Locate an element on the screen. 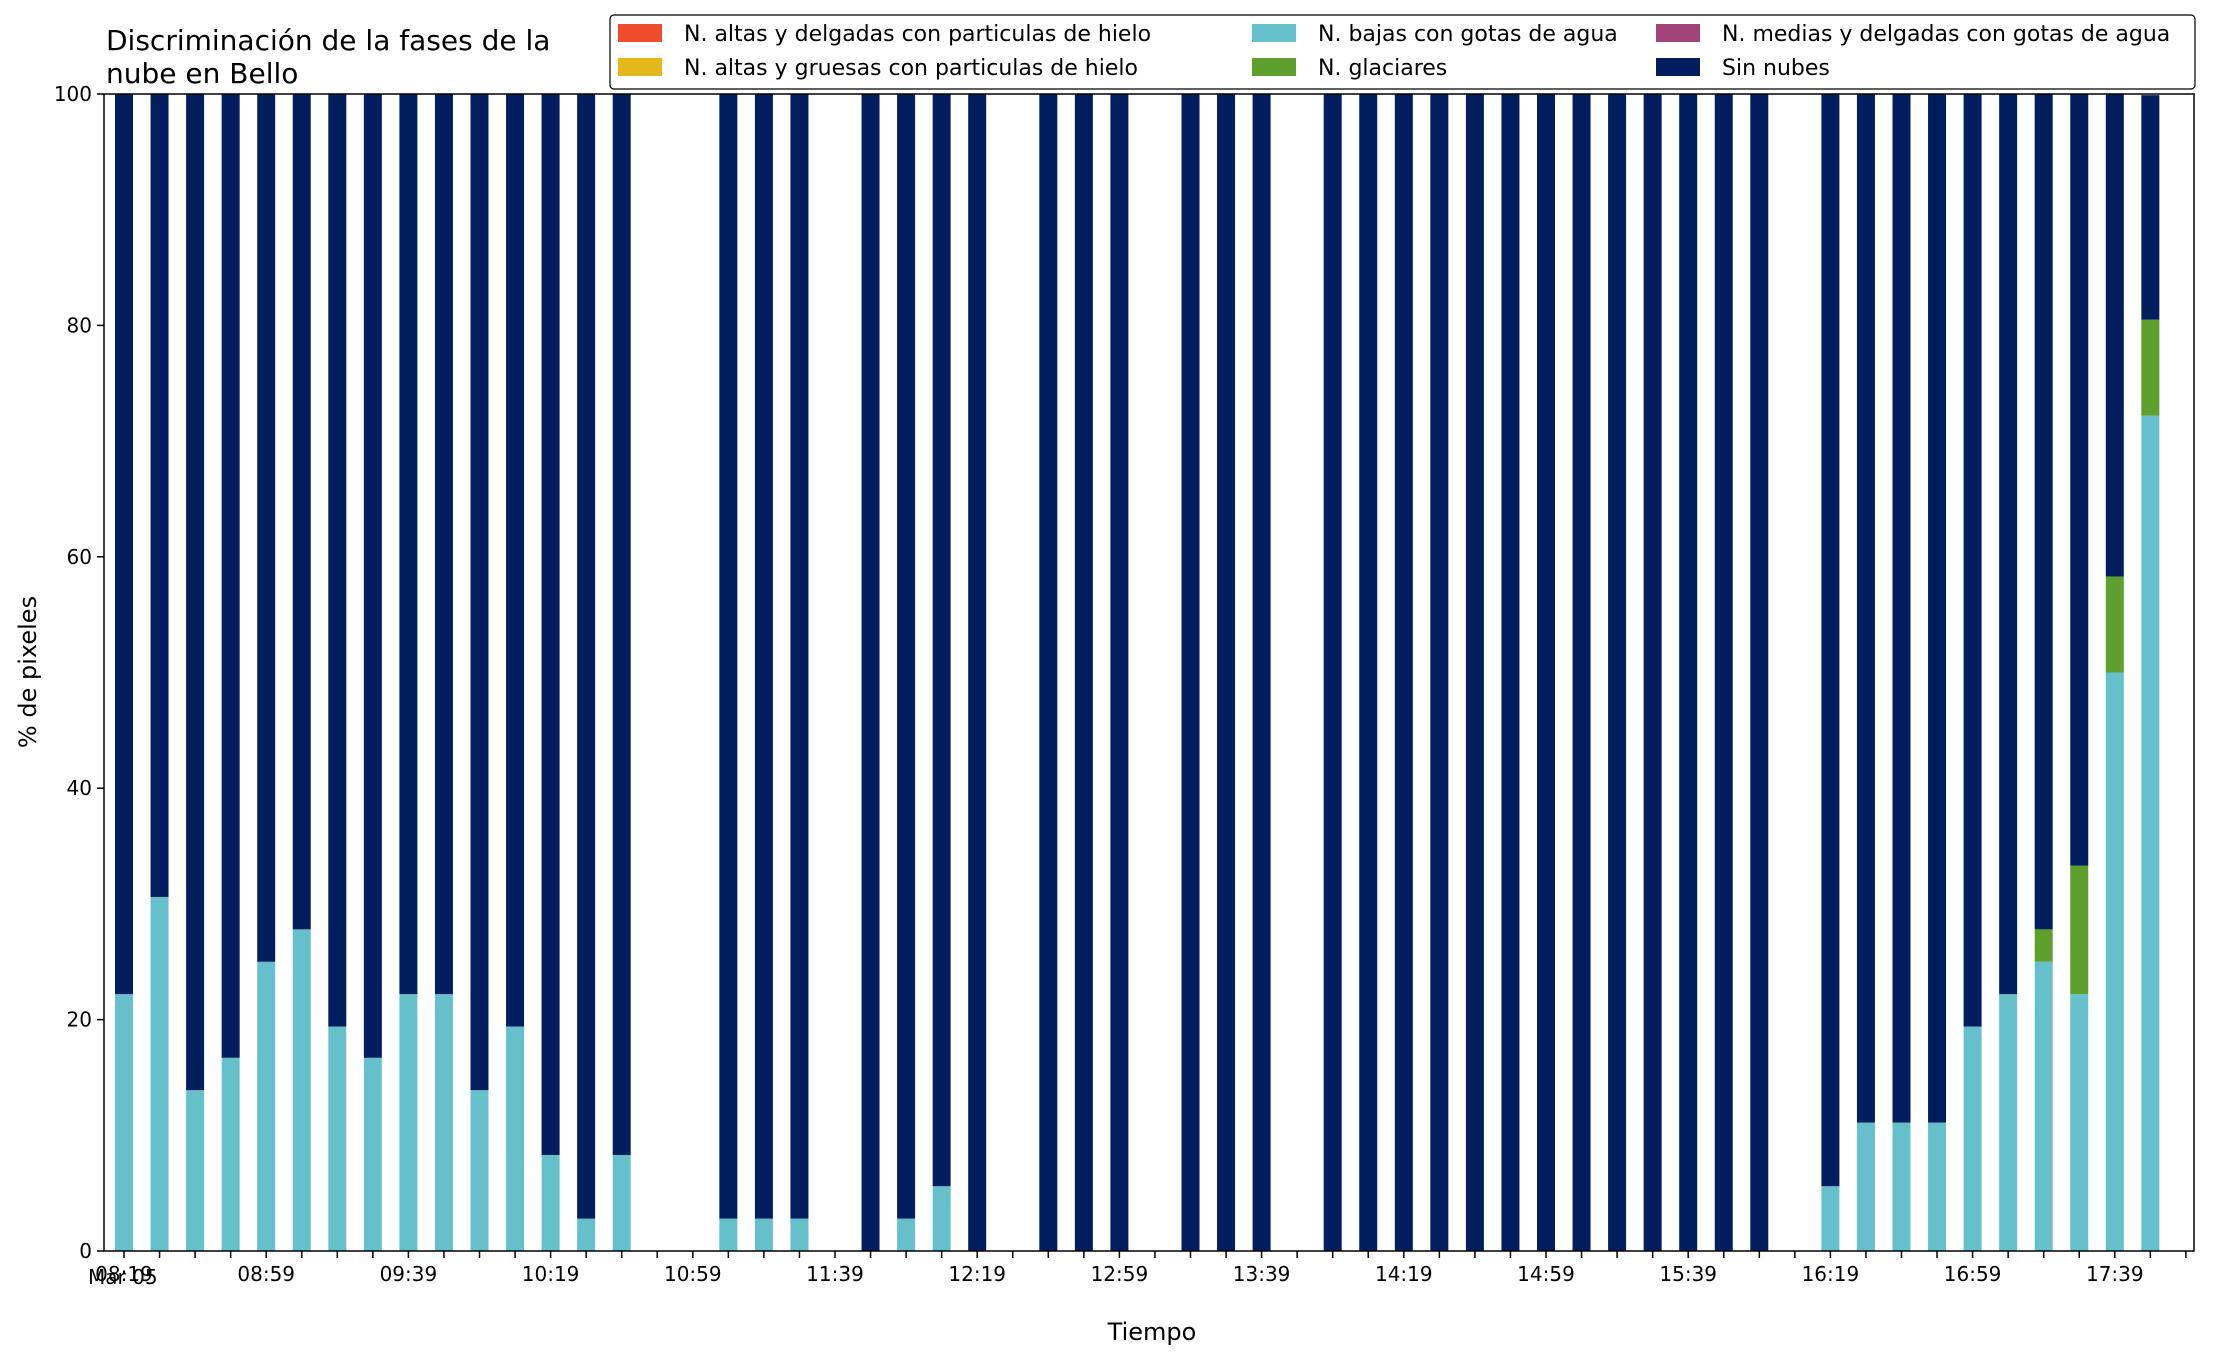  bar-segment-1319-s5 is located at coordinates (1190, 672).